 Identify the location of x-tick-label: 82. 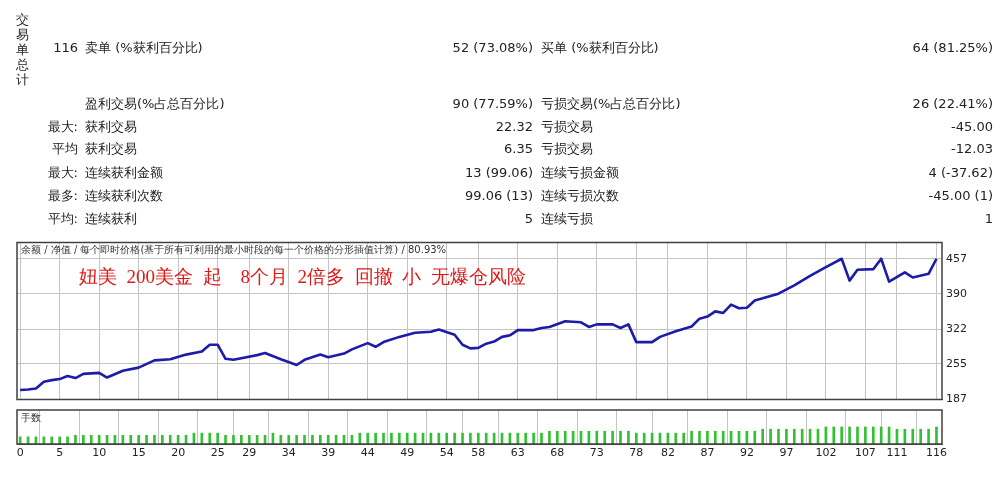
(667, 453).